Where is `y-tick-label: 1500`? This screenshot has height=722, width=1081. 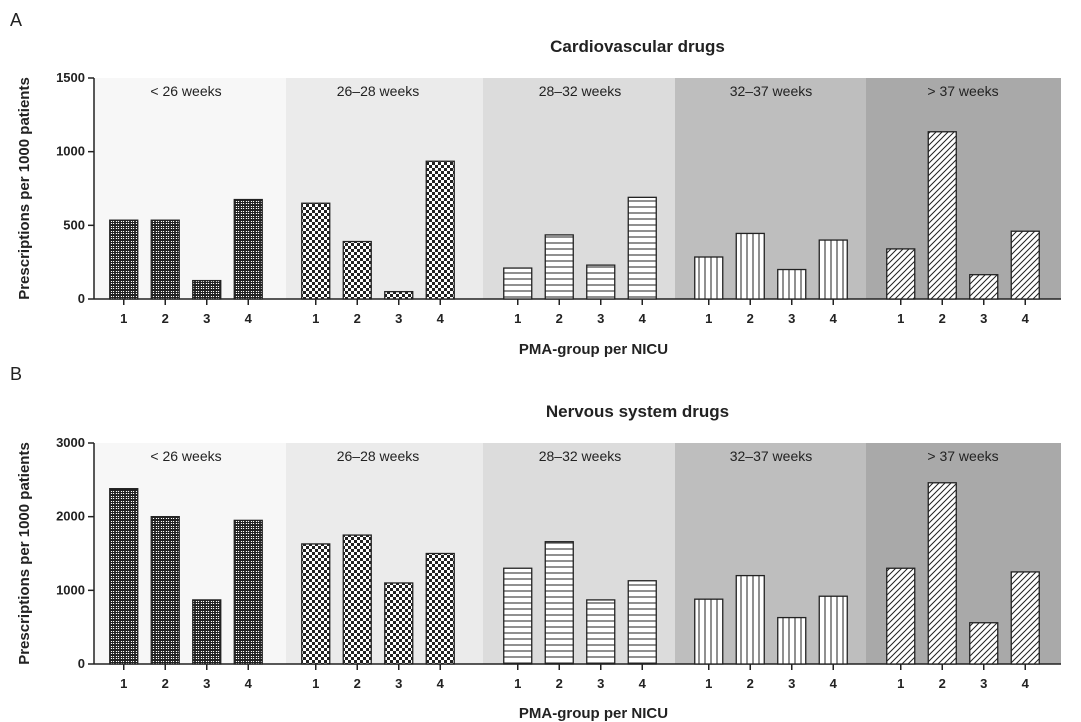
y-tick-label: 1500 is located at coordinates (70, 77).